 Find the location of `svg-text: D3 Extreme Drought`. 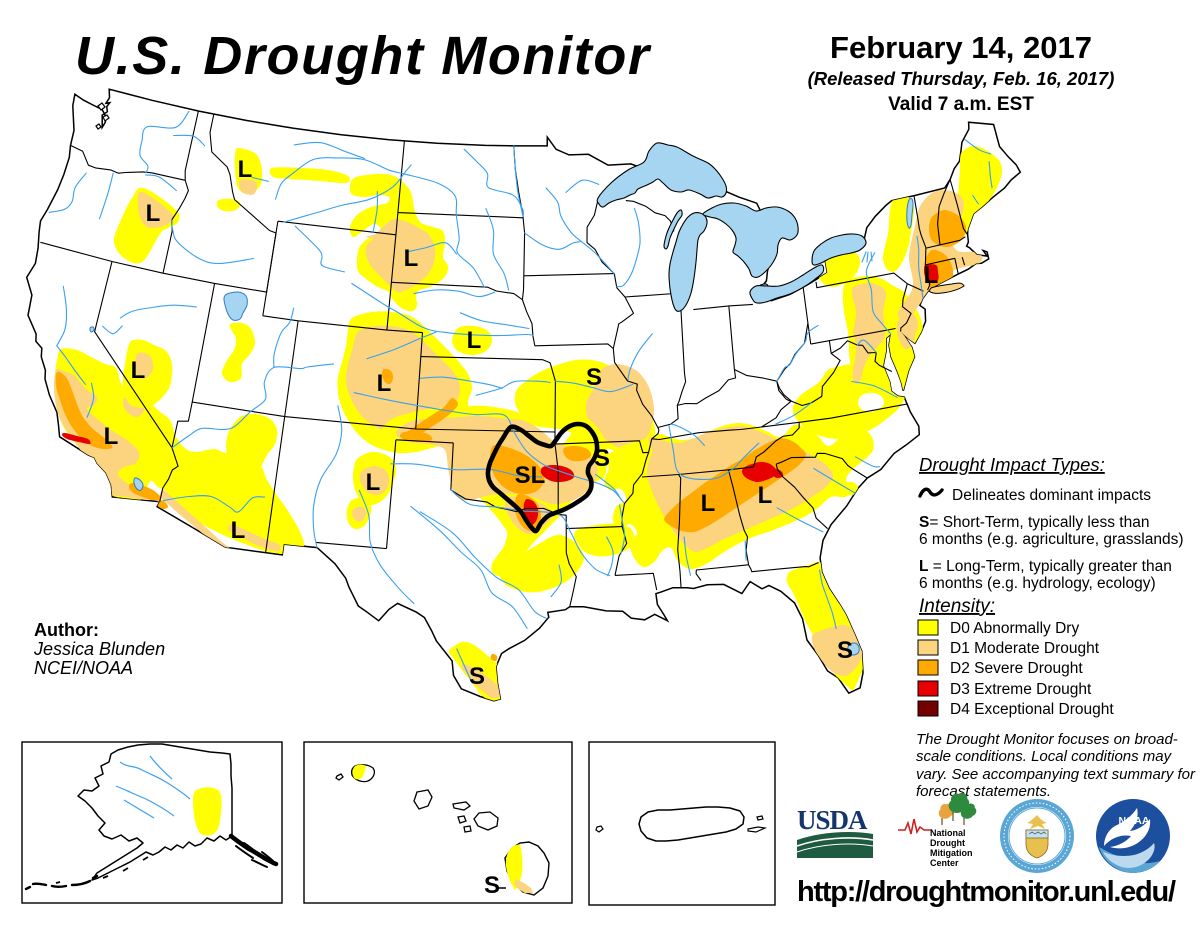

svg-text: D3 Extreme Drought is located at coordinates (1021, 689).